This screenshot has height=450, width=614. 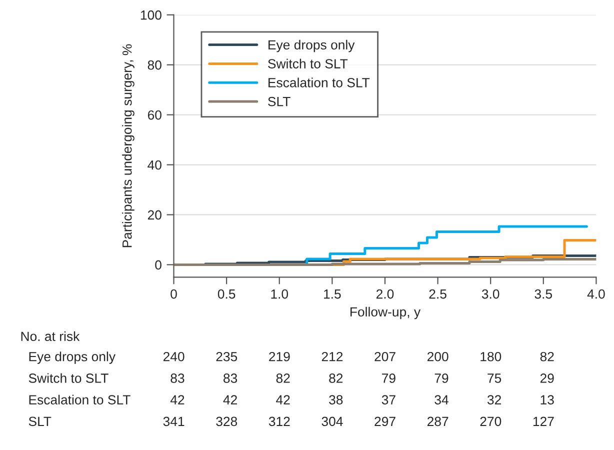 I want to click on x-tick-label: 2.5, so click(x=437, y=294).